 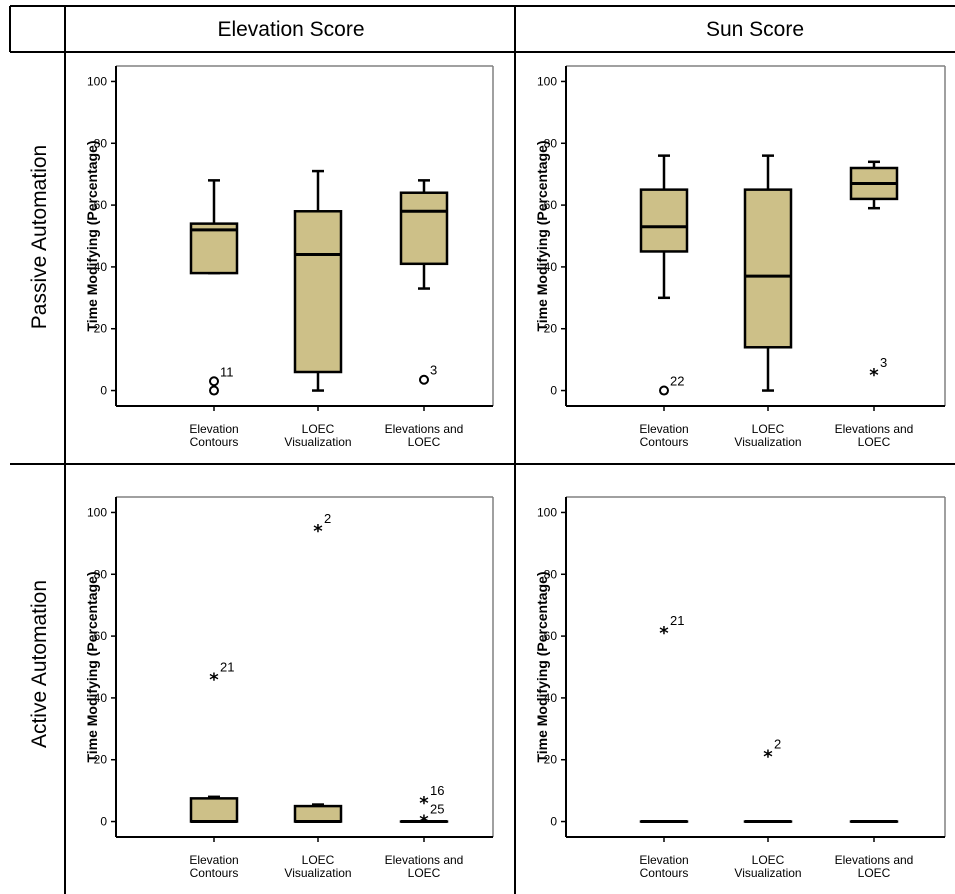 What do you see at coordinates (39, 664) in the screenshot?
I see `row-header-active: Active Automation` at bounding box center [39, 664].